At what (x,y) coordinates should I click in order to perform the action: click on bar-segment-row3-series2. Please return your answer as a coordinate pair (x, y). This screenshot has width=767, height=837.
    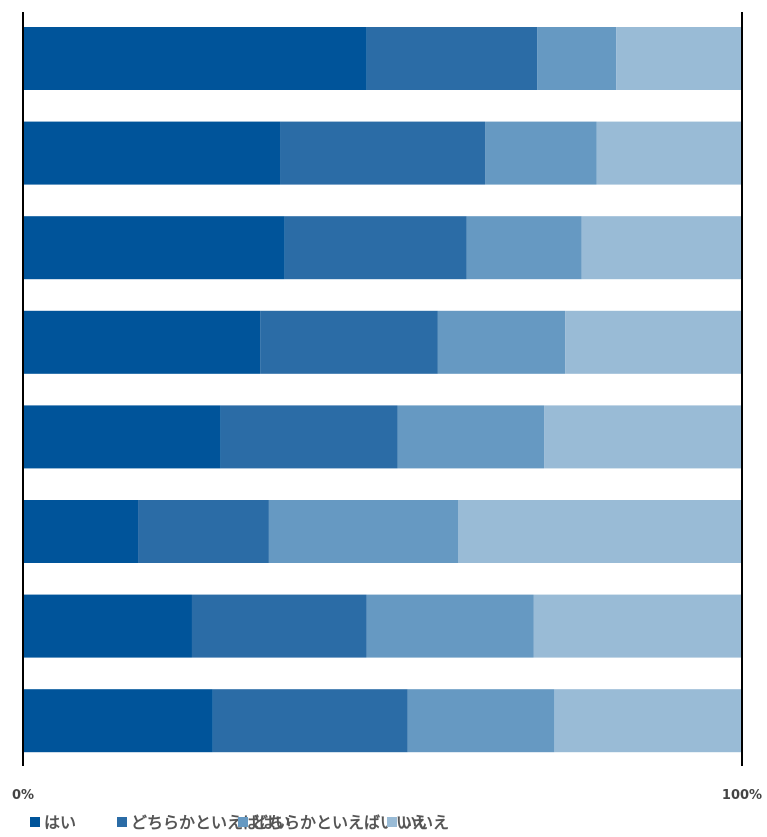
    Looking at the image, I should click on (375, 248).